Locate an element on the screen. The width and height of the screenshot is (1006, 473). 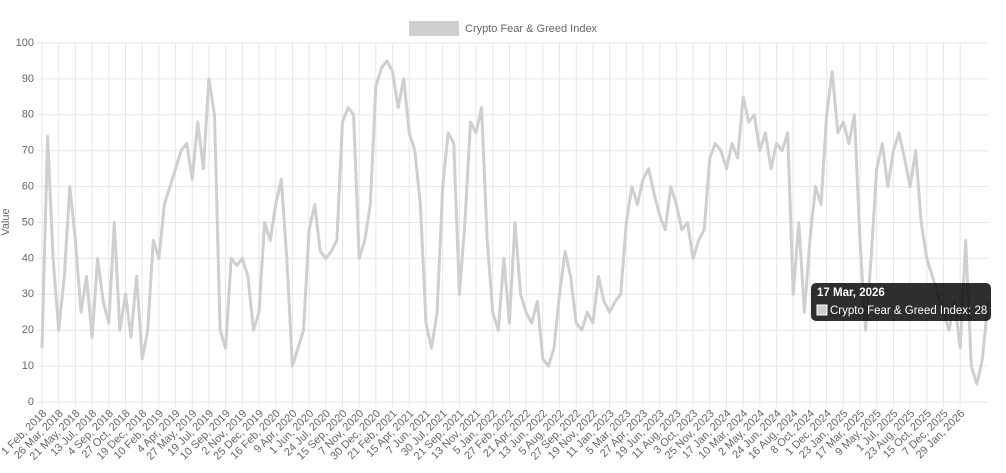
y-tick-label: 90 is located at coordinates (28, 79).